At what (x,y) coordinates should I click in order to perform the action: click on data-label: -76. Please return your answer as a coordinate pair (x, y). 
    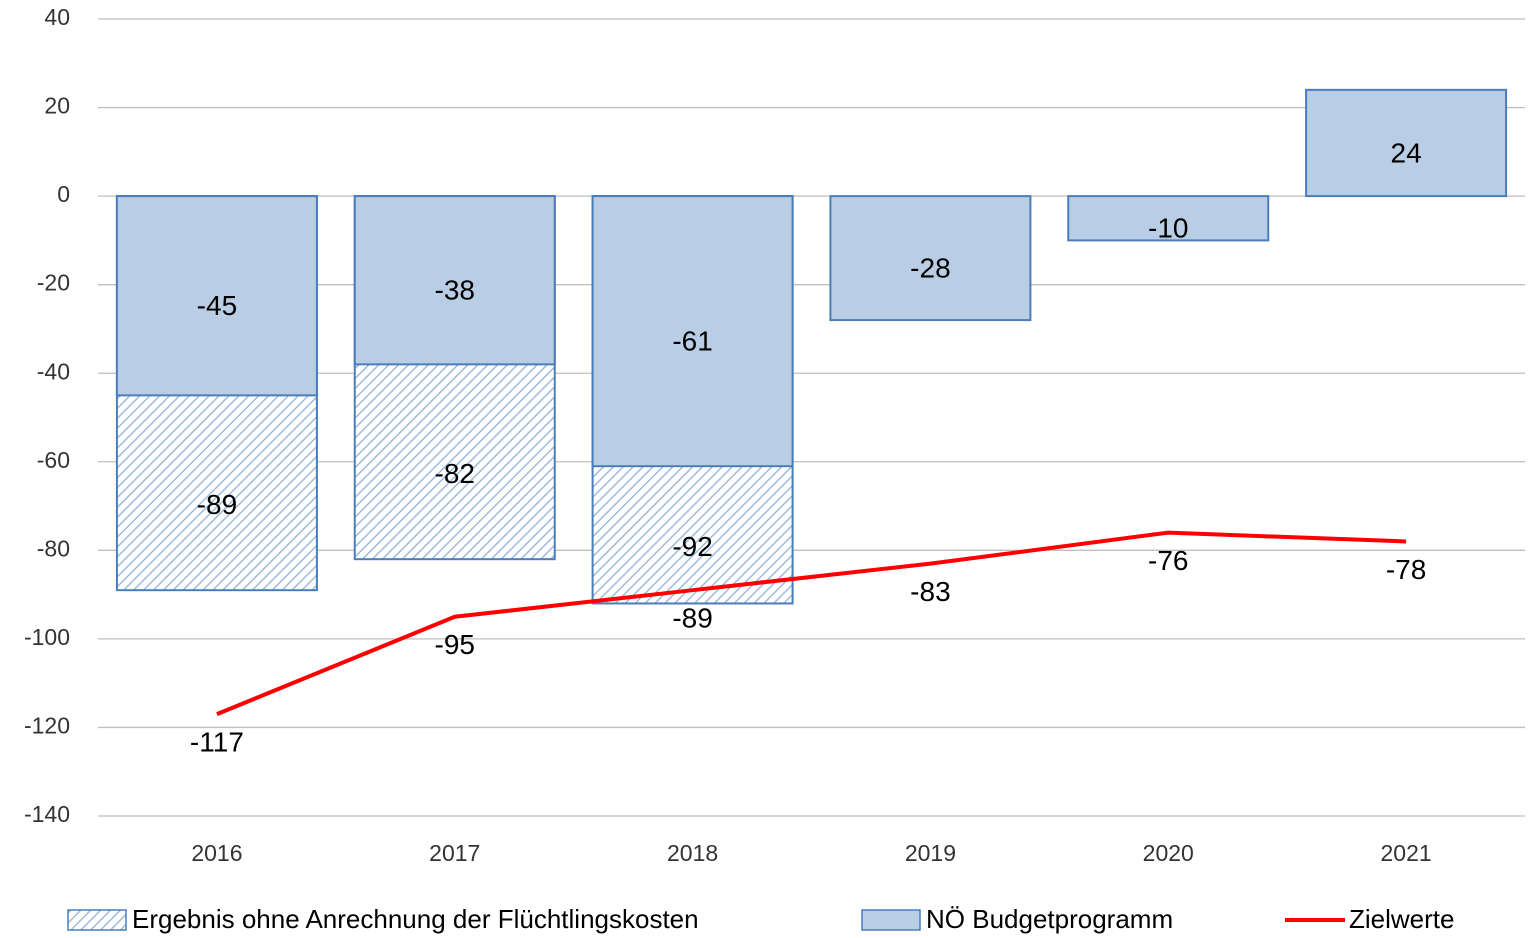
    Looking at the image, I should click on (1168, 560).